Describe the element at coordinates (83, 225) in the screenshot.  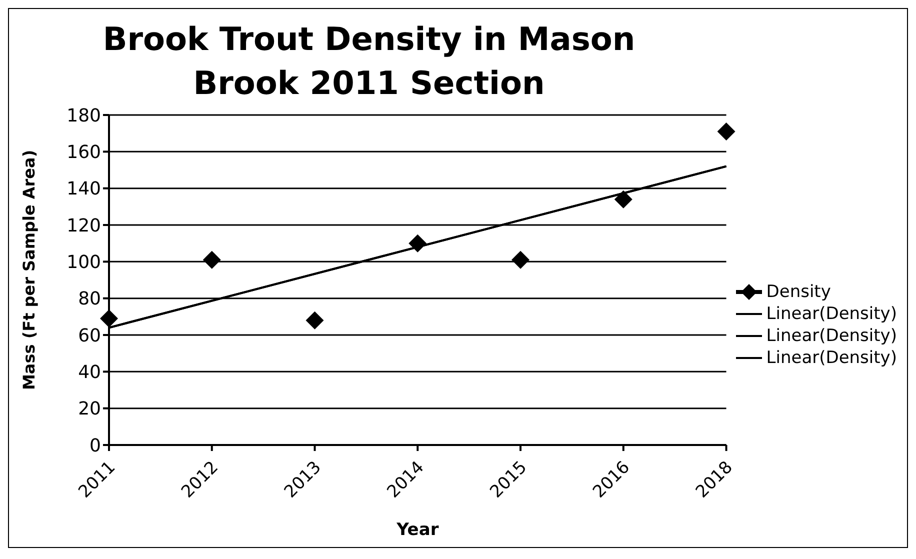
I see `y-tick-label: 120` at that location.